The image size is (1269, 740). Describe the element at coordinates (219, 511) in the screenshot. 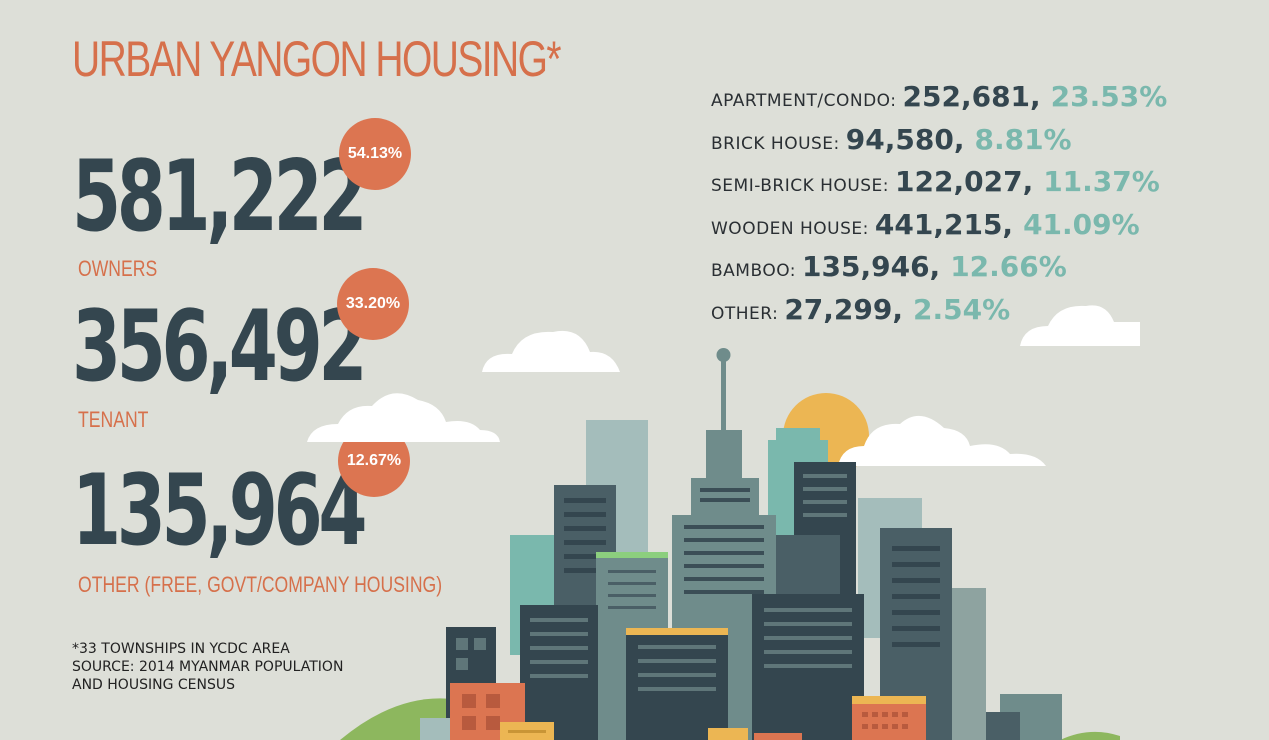

I see `other-tenure-count: 135,964` at that location.